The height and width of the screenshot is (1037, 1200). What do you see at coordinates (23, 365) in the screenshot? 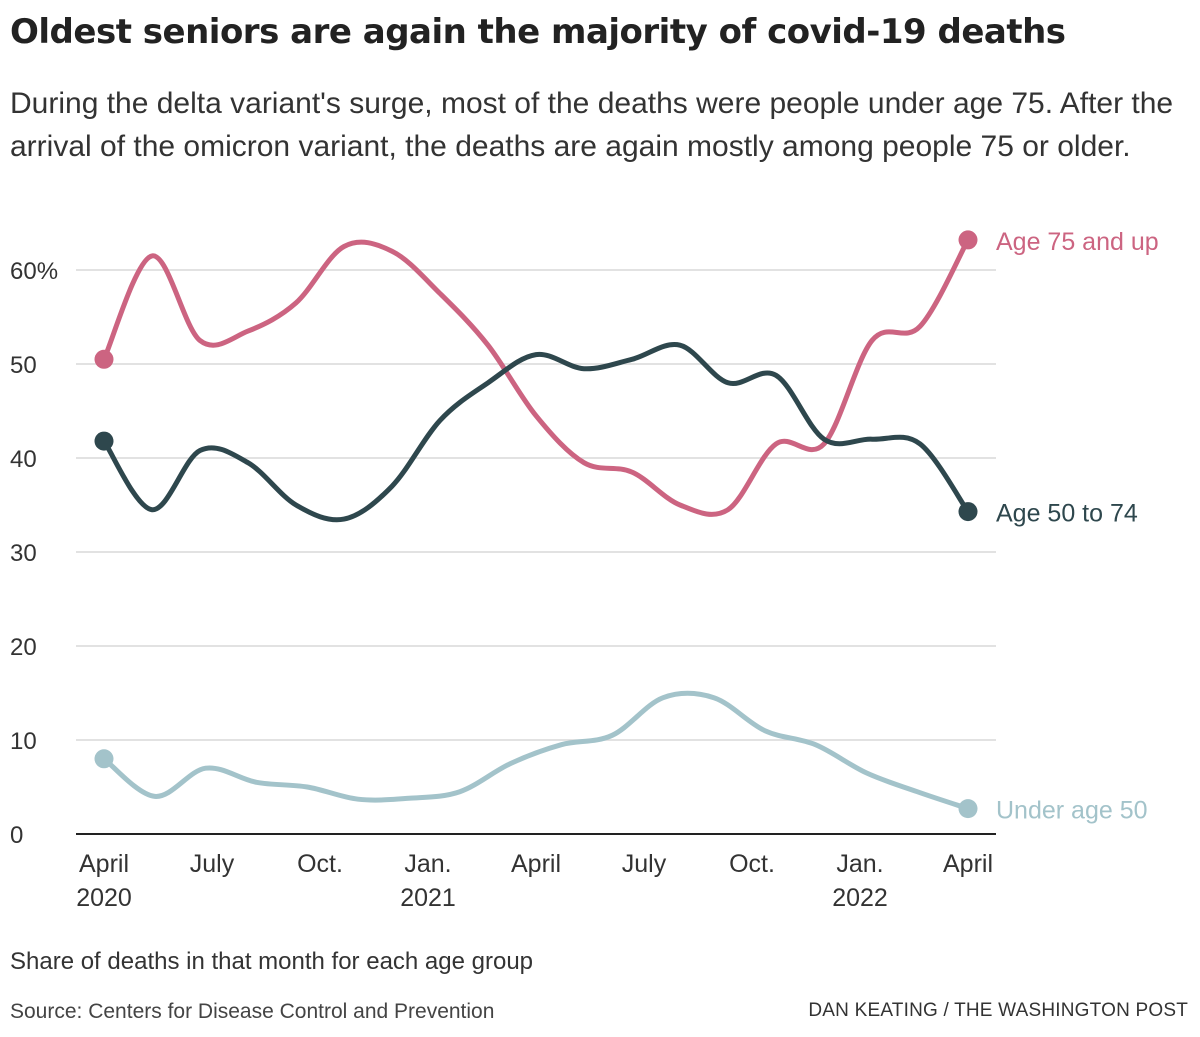
I see `y-tick-label: 50` at bounding box center [23, 365].